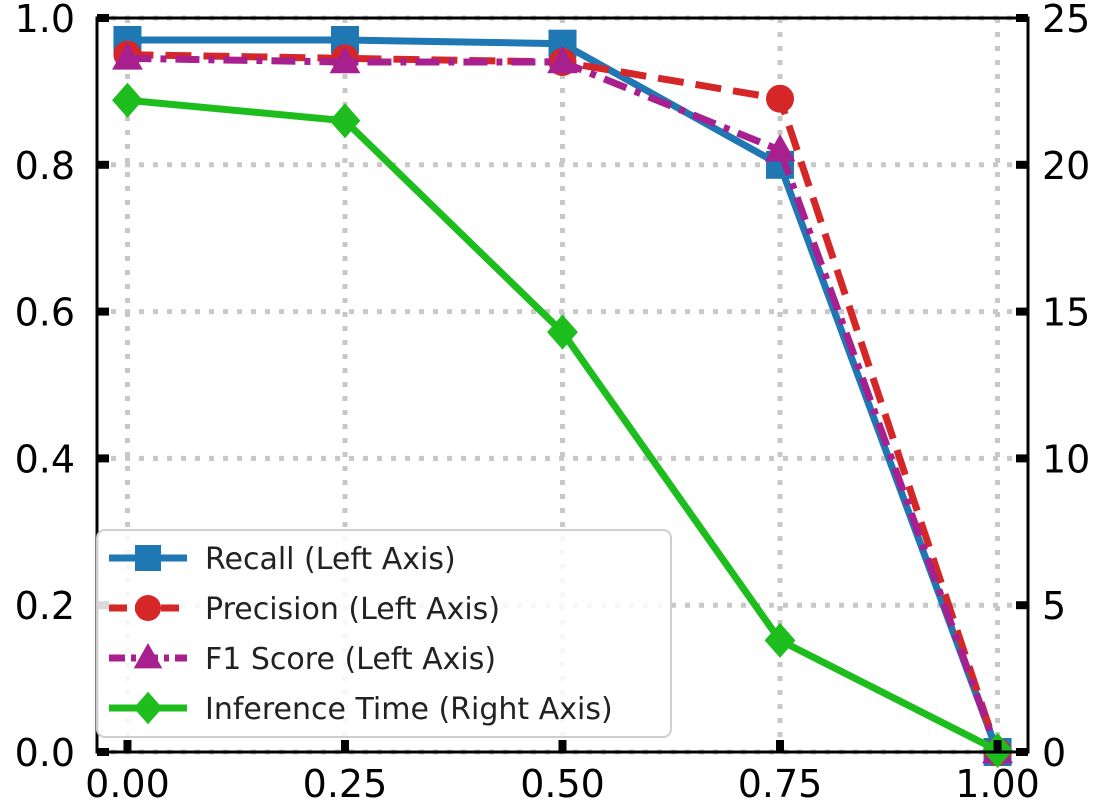 This screenshot has height=807, width=1110. Describe the element at coordinates (45, 753) in the screenshot. I see `y-tick-label-left: 0.0` at that location.